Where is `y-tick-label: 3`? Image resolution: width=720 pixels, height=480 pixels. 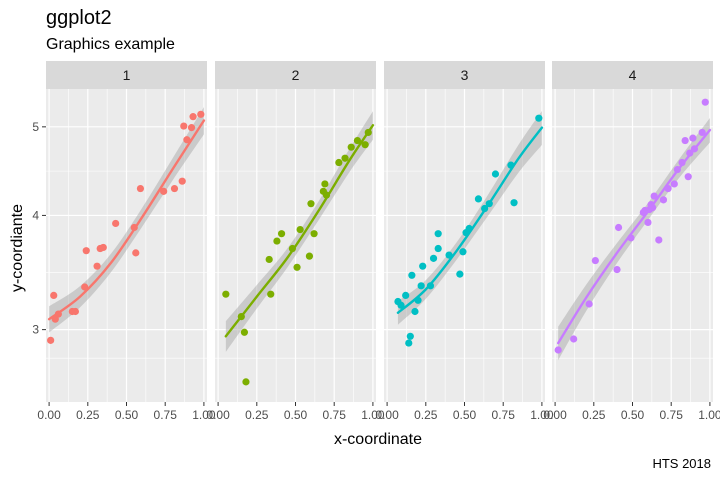 y-tick-label: 3 is located at coordinates (35, 330).